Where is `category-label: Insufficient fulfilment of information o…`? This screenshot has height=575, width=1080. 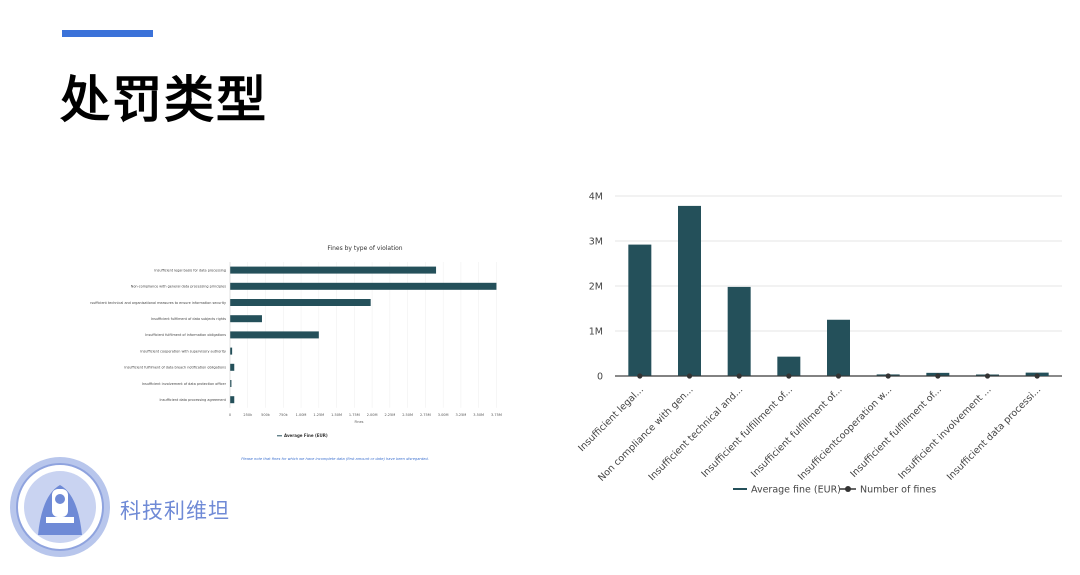 category-label: Insufficient fulfilment of information o… is located at coordinates (185, 335).